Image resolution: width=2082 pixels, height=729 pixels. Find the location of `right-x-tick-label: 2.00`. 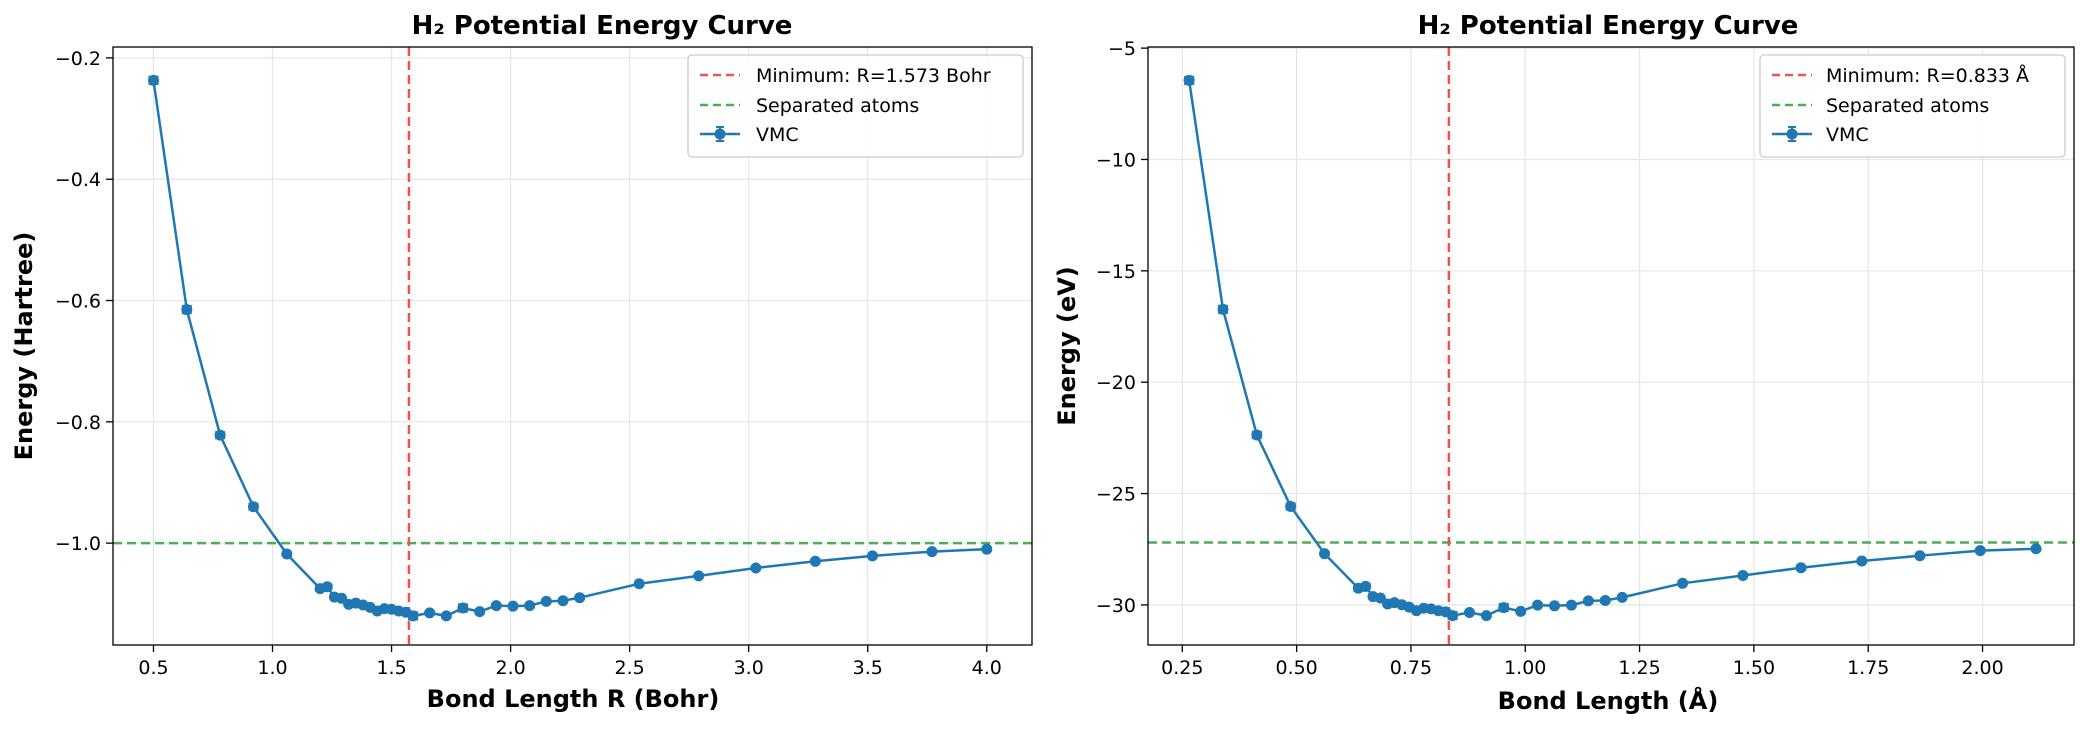

right-x-tick-label: 2.00 is located at coordinates (1982, 668).